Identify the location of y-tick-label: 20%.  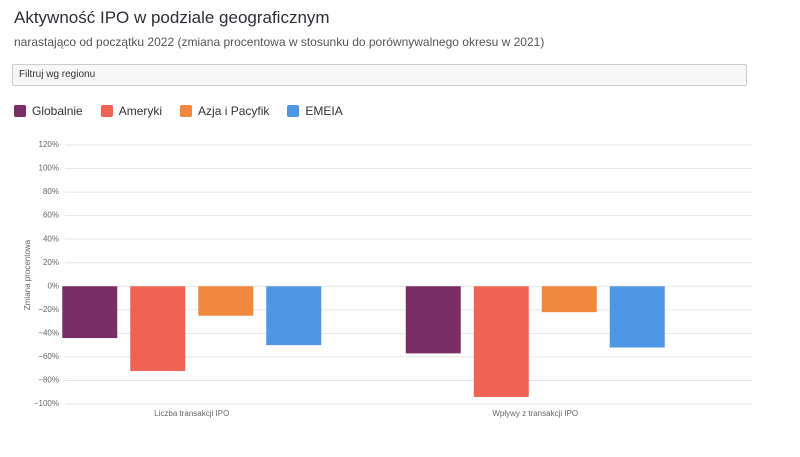
(51, 262).